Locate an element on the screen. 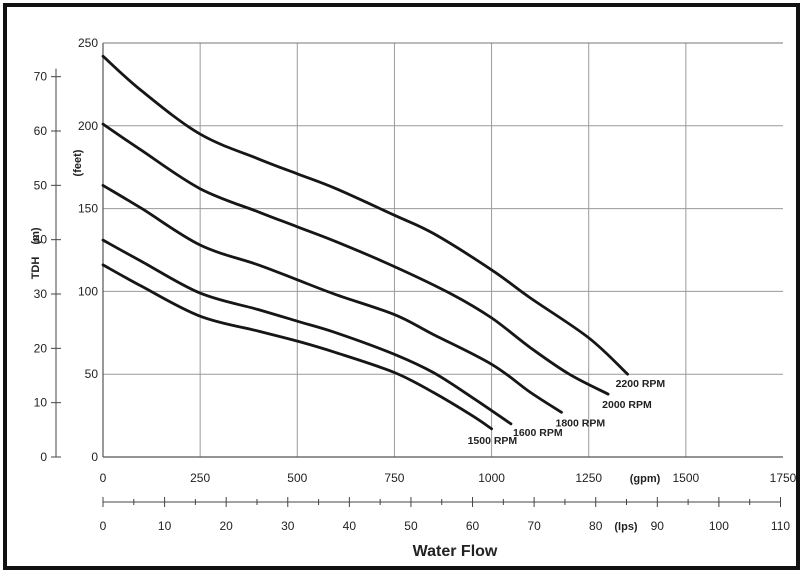  gpm-tick-label: 0 is located at coordinates (103, 478).